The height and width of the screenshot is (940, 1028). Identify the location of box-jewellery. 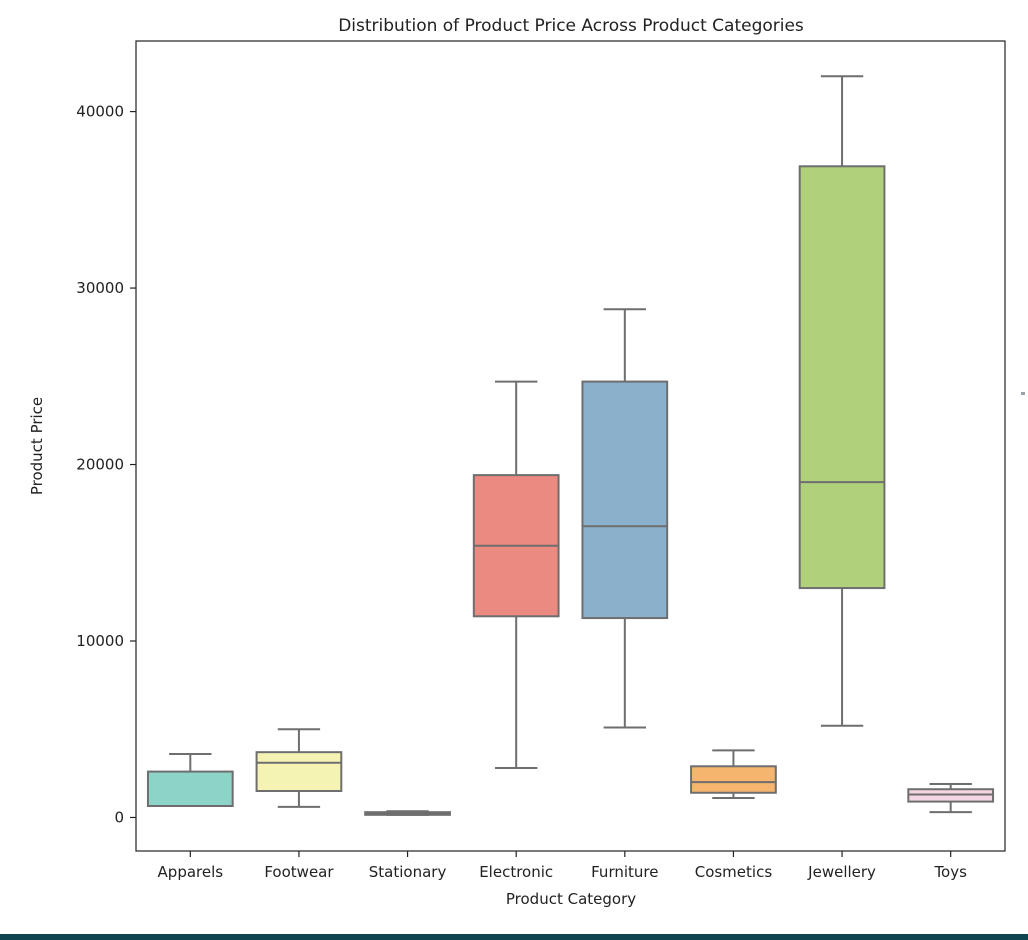
(842, 377).